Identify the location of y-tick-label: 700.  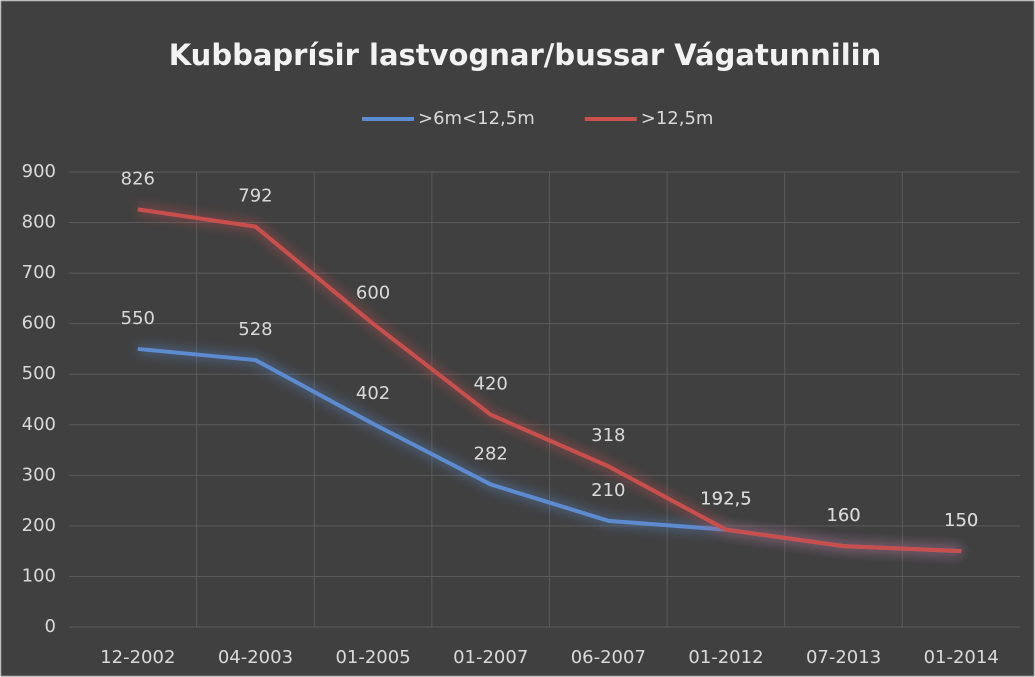
(39, 272).